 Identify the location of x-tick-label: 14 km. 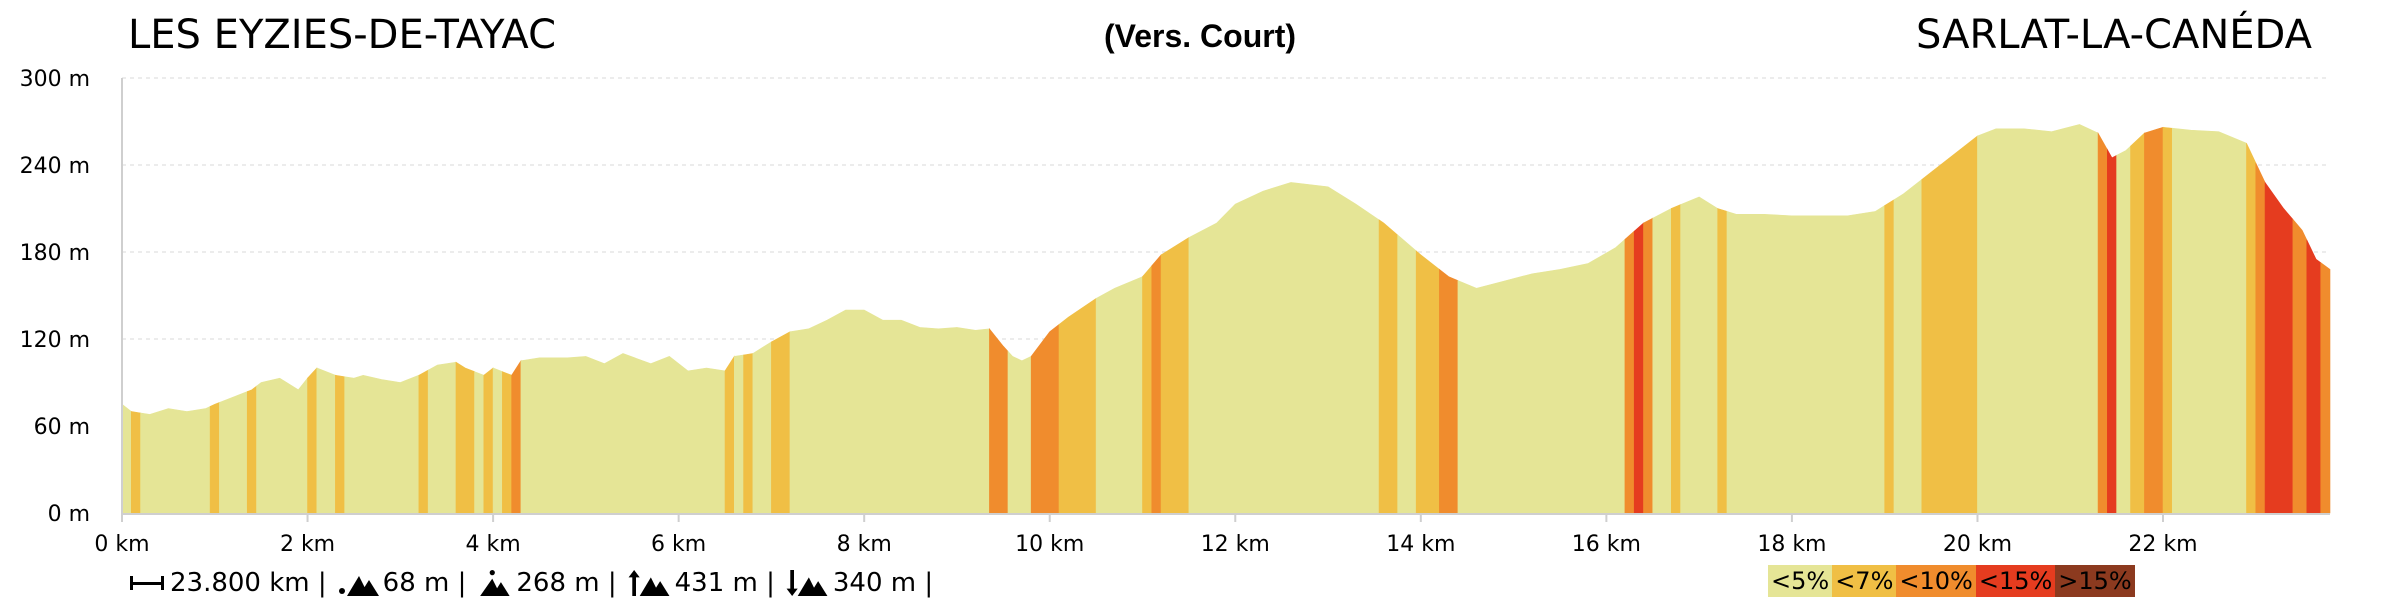
(1420, 544).